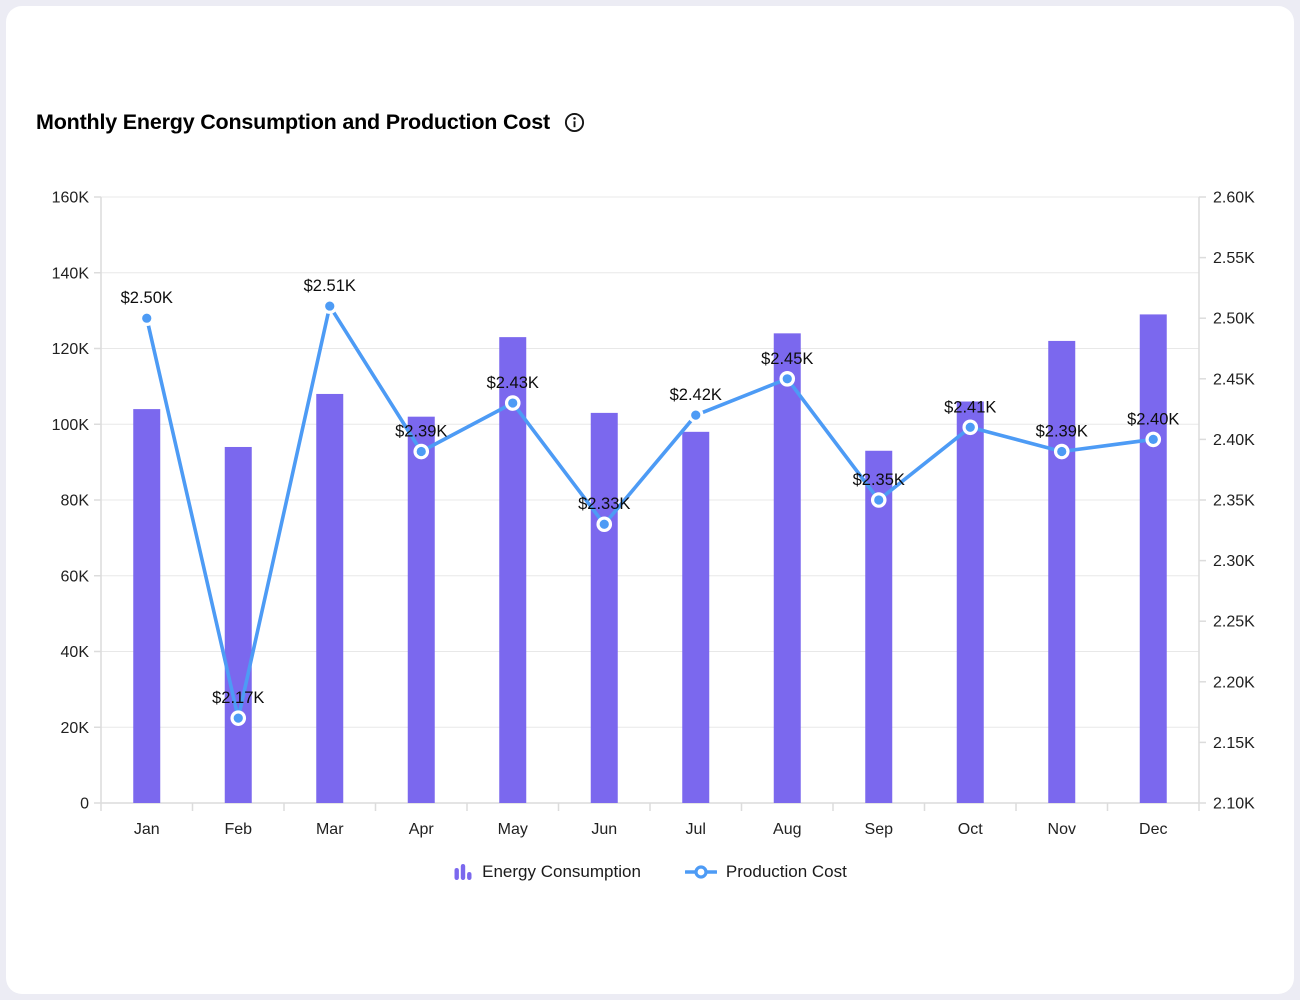 Image resolution: width=1300 pixels, height=1000 pixels. Describe the element at coordinates (604, 524) in the screenshot. I see `point-jun` at that location.